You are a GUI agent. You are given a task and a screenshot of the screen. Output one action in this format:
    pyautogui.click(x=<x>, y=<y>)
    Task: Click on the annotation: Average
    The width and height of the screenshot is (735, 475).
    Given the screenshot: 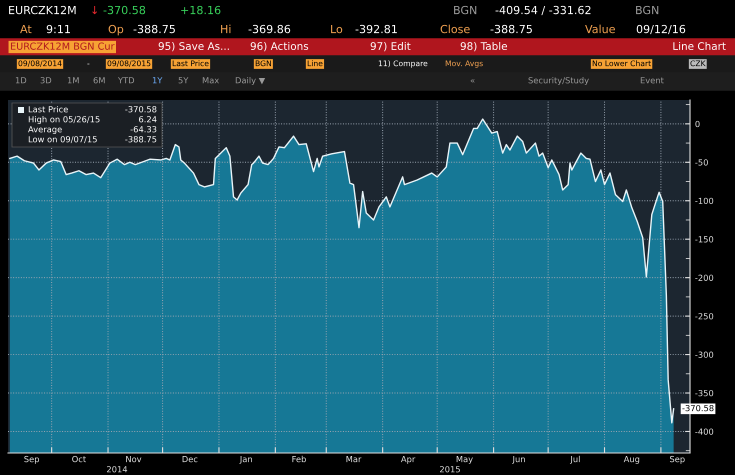 What is the action you would take?
    pyautogui.click(x=45, y=130)
    